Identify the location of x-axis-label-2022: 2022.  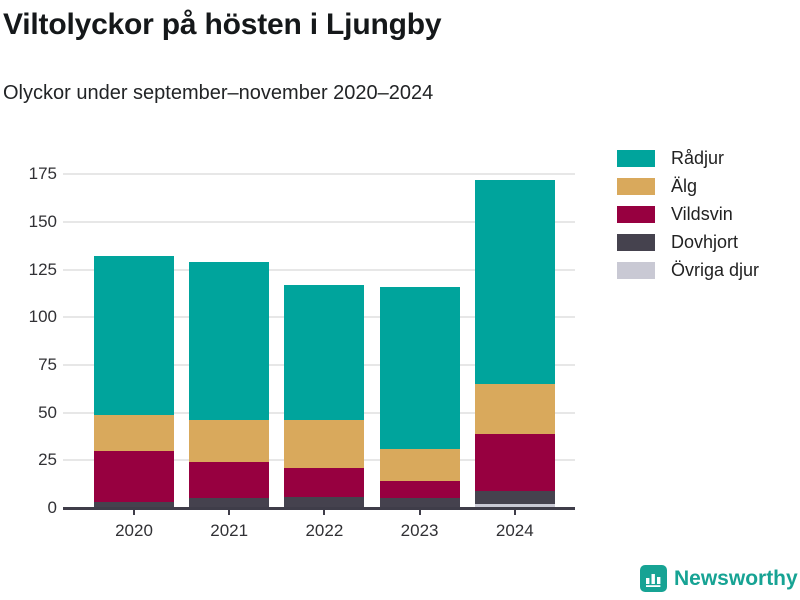
(324, 530).